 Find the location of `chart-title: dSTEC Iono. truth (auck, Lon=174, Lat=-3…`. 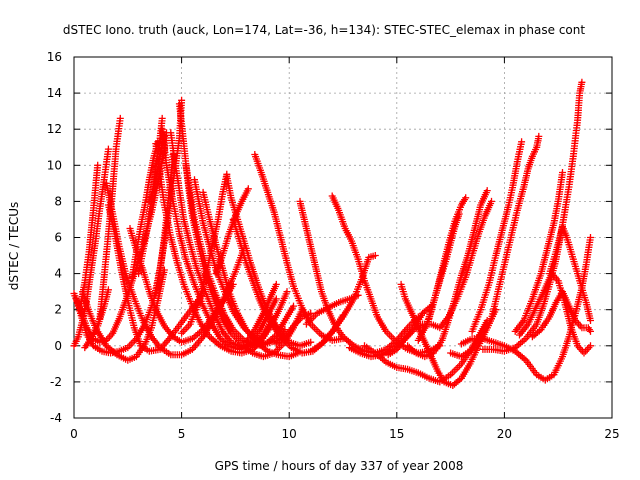

chart-title: dSTEC Iono. truth (auck, Lon=174, Lat=-3… is located at coordinates (324, 30).